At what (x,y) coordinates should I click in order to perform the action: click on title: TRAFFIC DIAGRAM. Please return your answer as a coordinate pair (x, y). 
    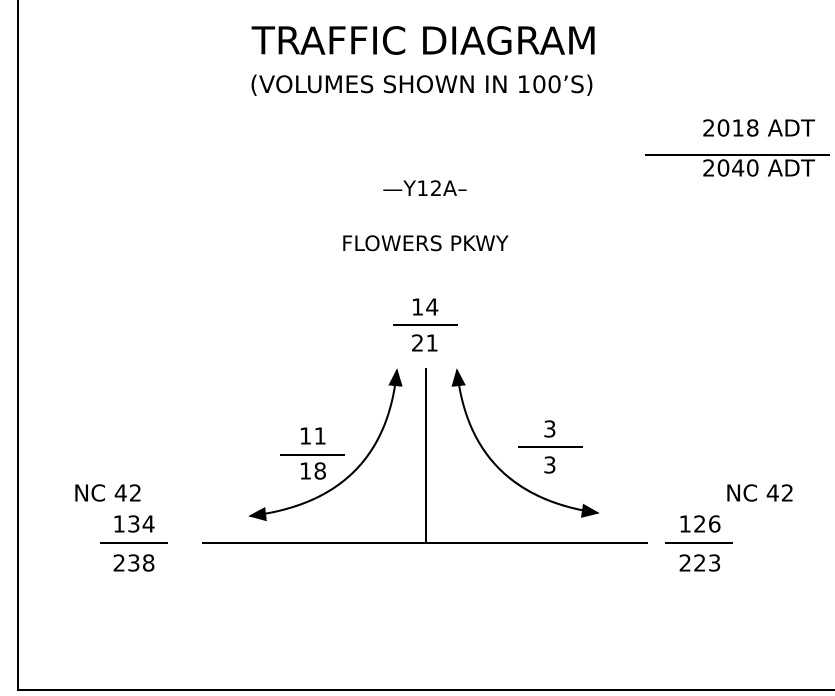
    Looking at the image, I should click on (425, 42).